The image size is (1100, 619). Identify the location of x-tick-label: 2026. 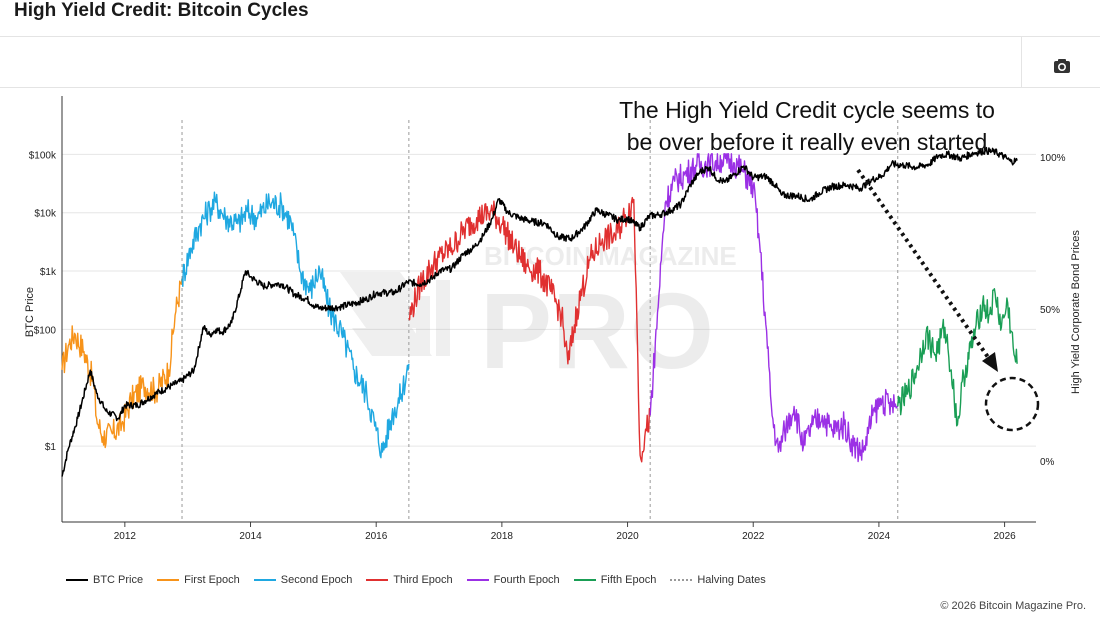
(1004, 536).